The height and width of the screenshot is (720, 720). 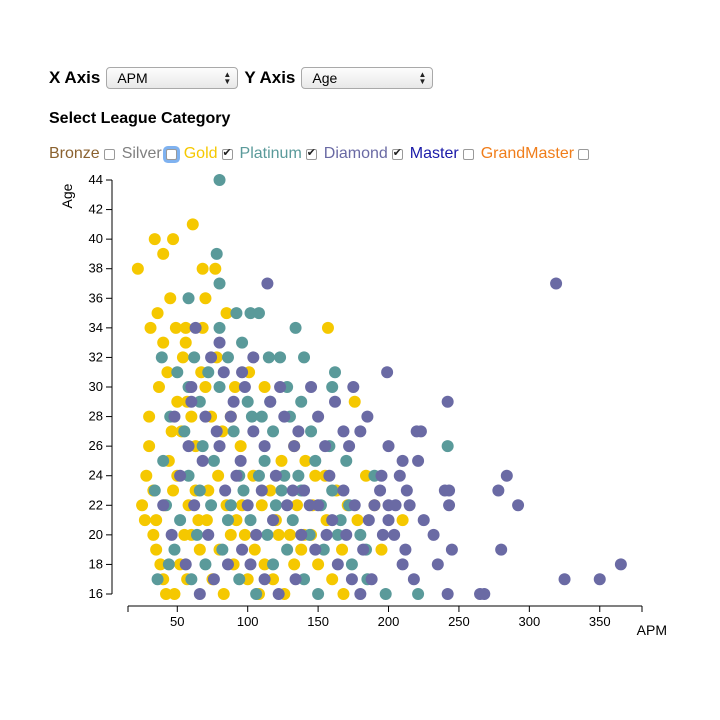 What do you see at coordinates (584, 154) in the screenshot?
I see `legend-checkbox-grandmaster` at bounding box center [584, 154].